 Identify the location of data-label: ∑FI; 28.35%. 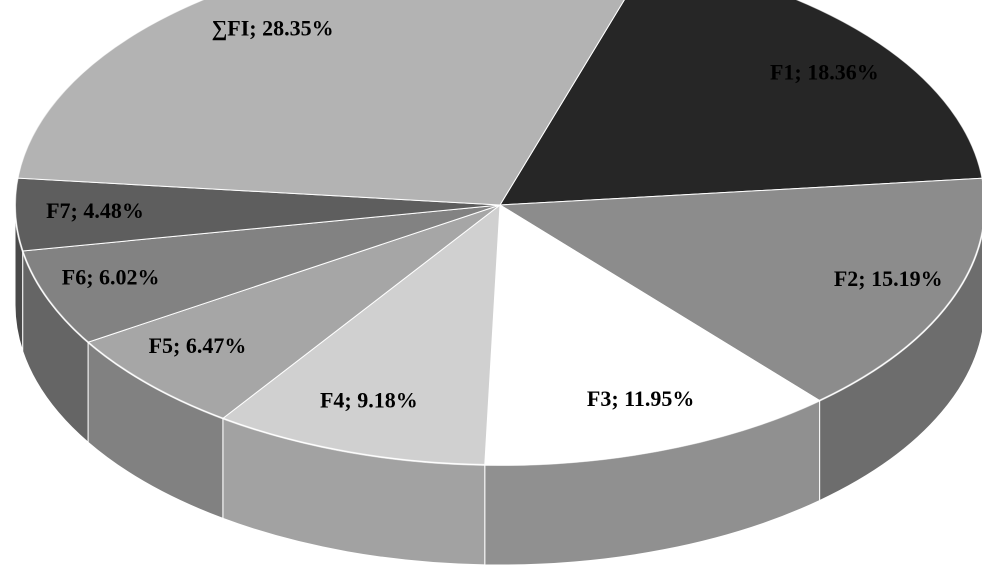
(273, 28).